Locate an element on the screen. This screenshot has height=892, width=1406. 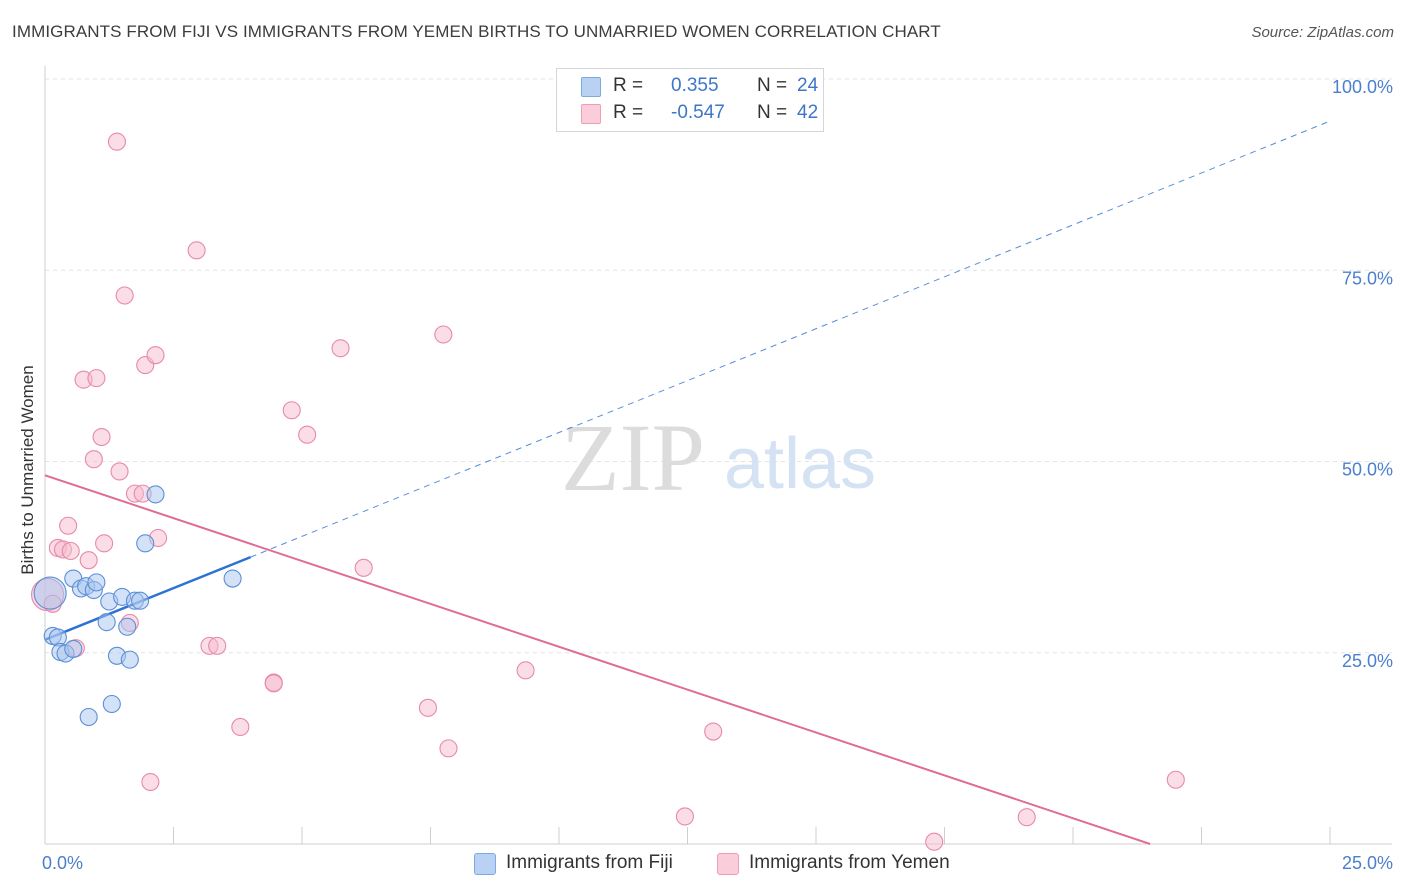
legend-fiji-swatch is located at coordinates (485, 864).